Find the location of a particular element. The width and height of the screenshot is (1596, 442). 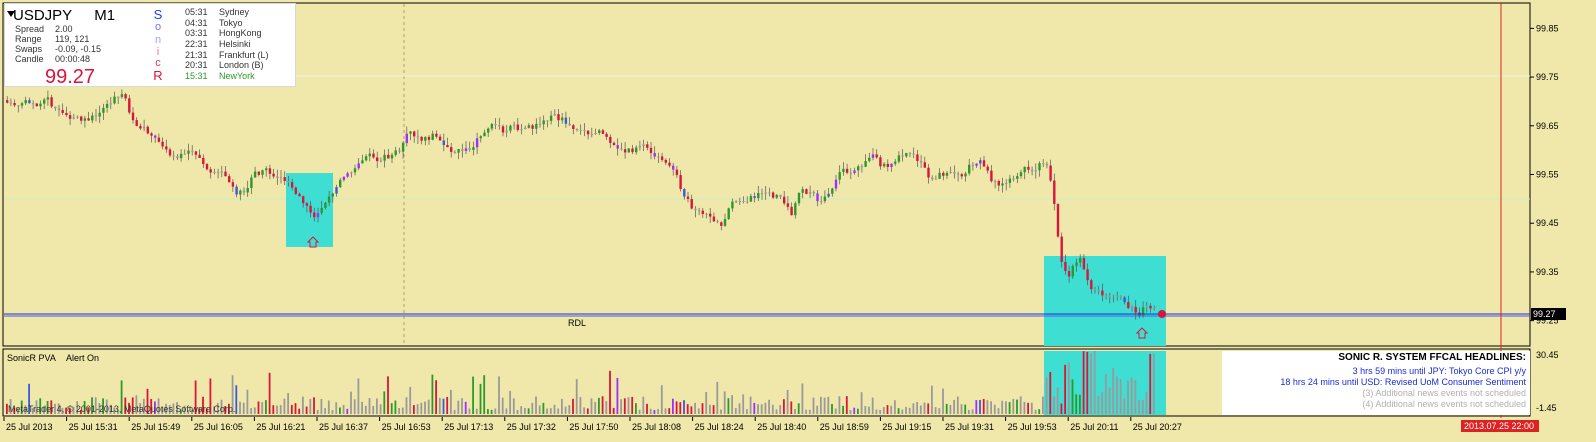

time-tick-label: 25 Jul 18:40 is located at coordinates (781, 427).